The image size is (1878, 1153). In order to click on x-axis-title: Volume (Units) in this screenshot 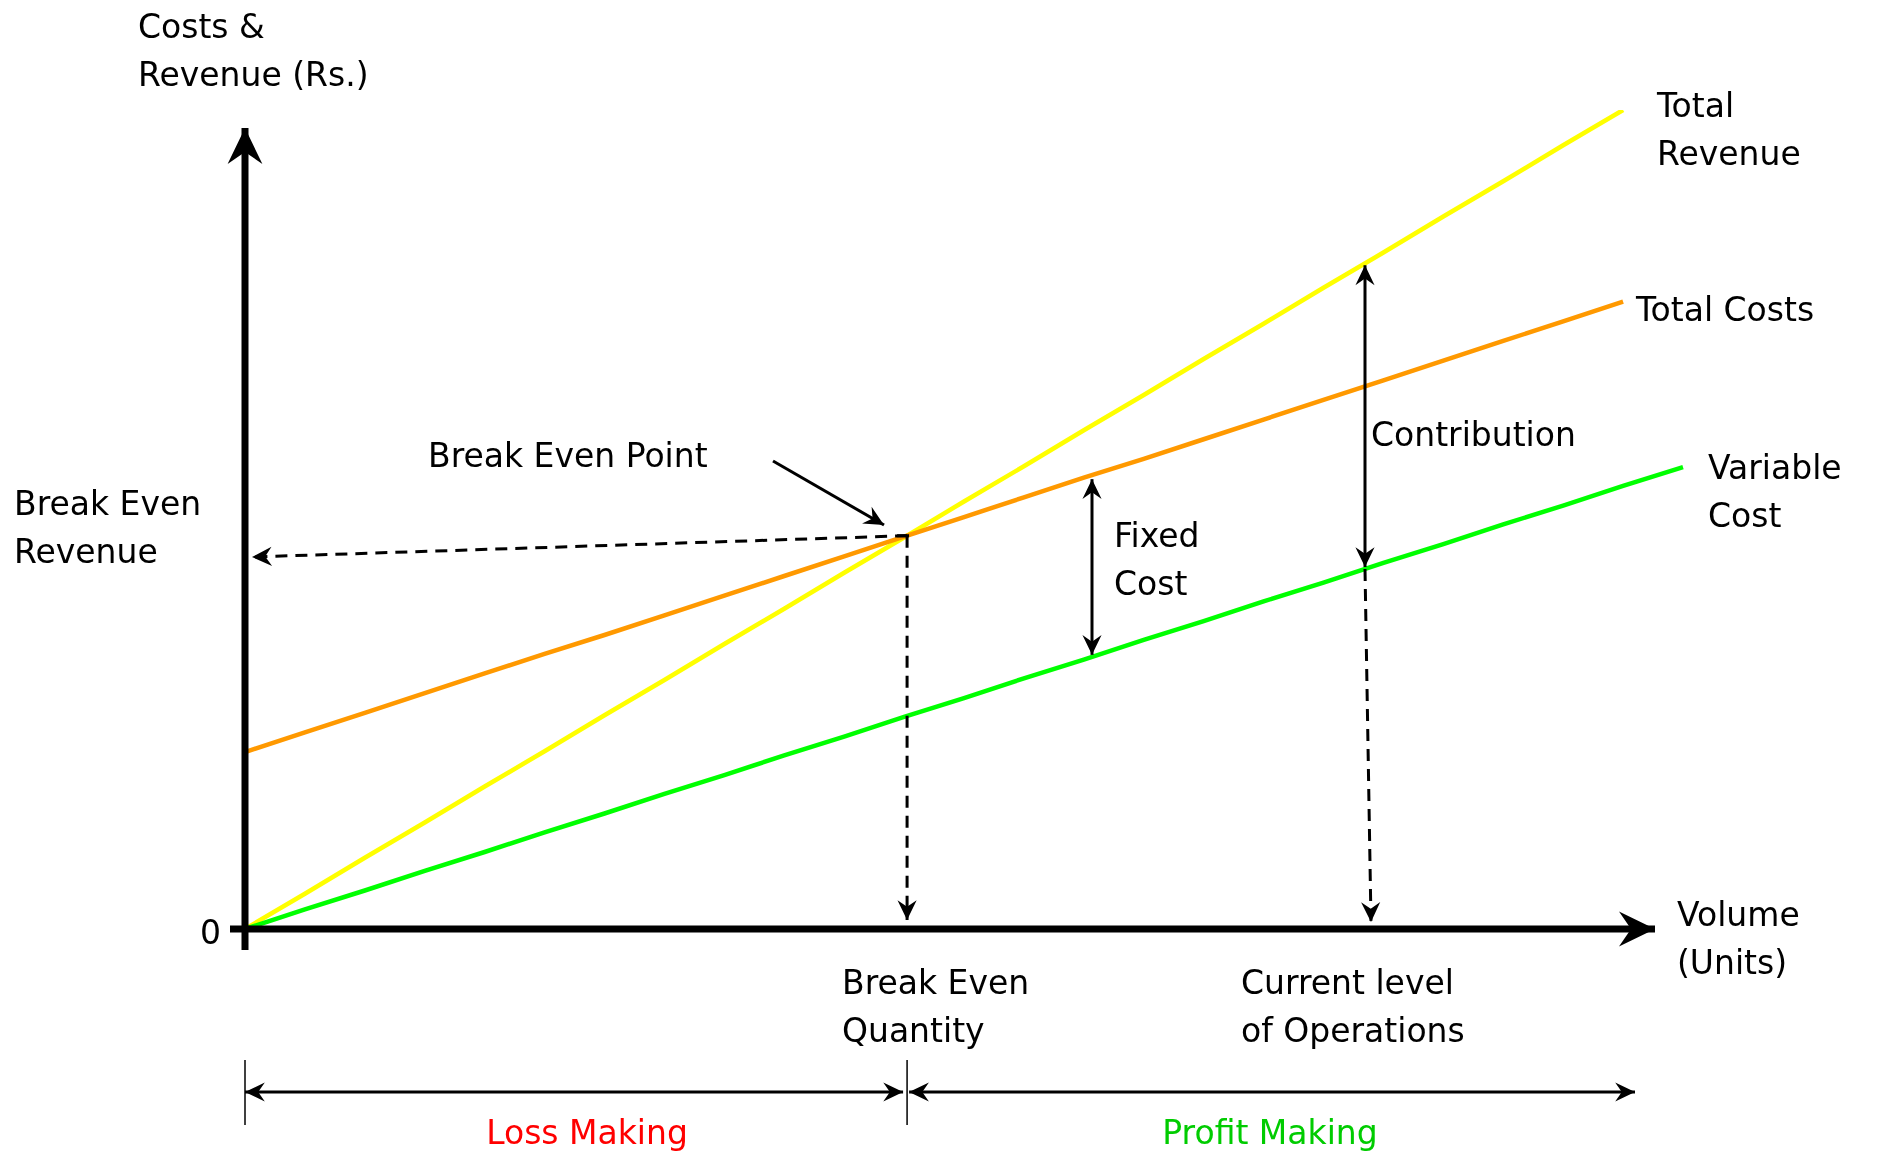, I will do `click(1738, 938)`.